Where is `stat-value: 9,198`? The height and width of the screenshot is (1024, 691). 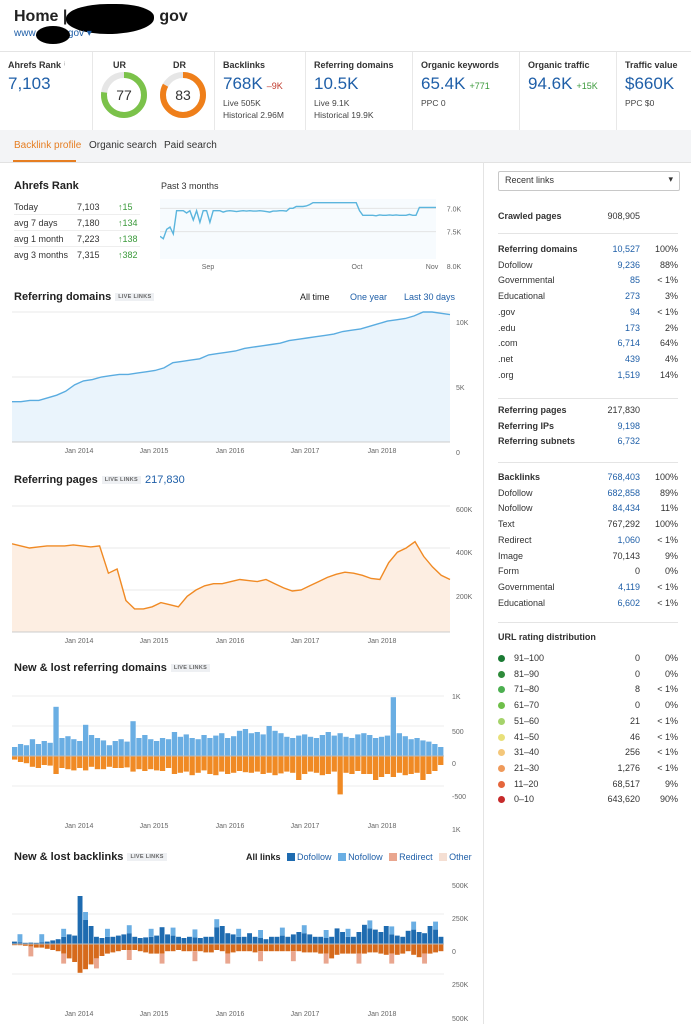 stat-value: 9,198 is located at coordinates (628, 425).